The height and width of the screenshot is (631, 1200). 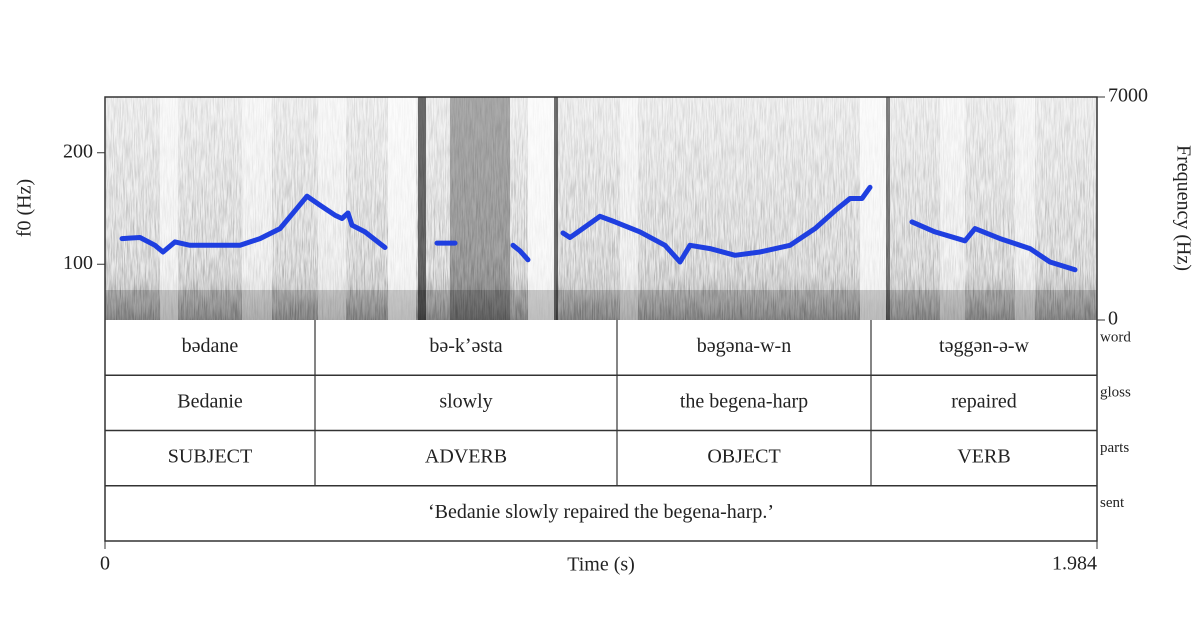 What do you see at coordinates (1074, 564) in the screenshot?
I see `x-tick-label: 1.984` at bounding box center [1074, 564].